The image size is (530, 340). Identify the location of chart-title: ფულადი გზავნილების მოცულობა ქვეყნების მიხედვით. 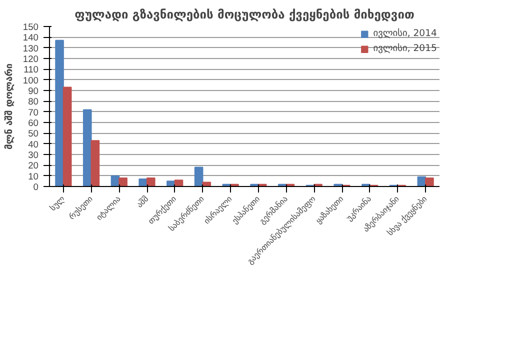
(244, 15).